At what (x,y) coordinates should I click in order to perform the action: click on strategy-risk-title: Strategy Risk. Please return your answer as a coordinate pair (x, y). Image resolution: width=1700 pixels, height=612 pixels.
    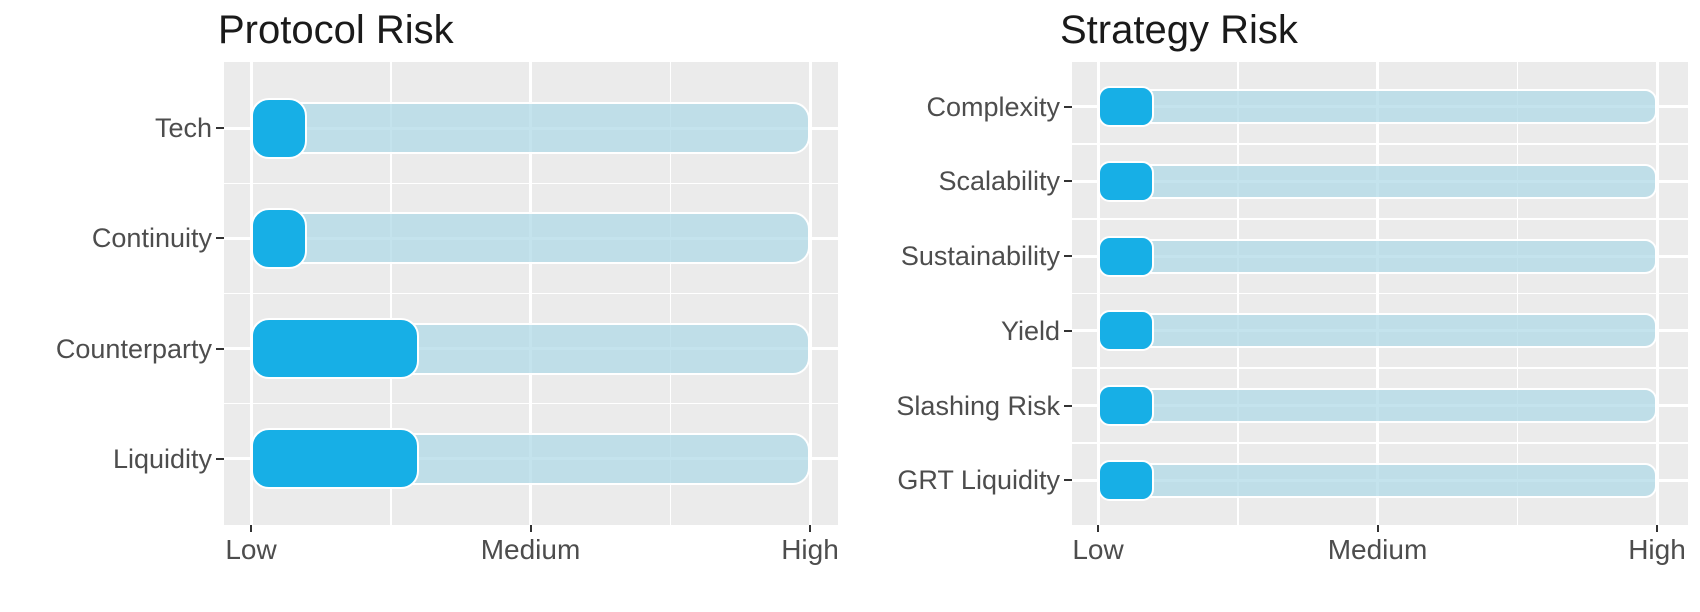
    Looking at the image, I should click on (1179, 30).